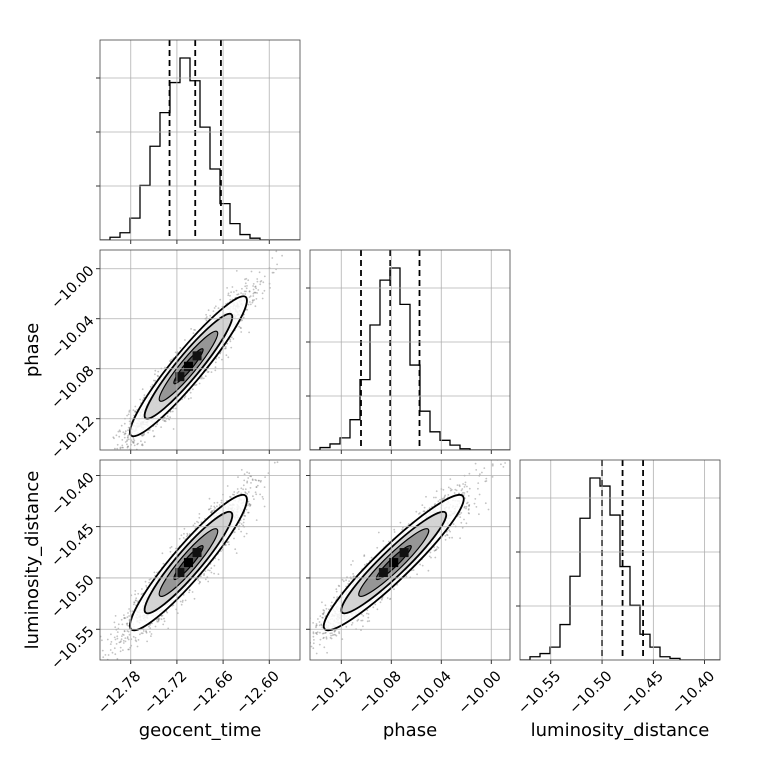 This screenshot has height=760, width=760. What do you see at coordinates (410, 358) in the screenshot?
I see `histogram-phase` at bounding box center [410, 358].